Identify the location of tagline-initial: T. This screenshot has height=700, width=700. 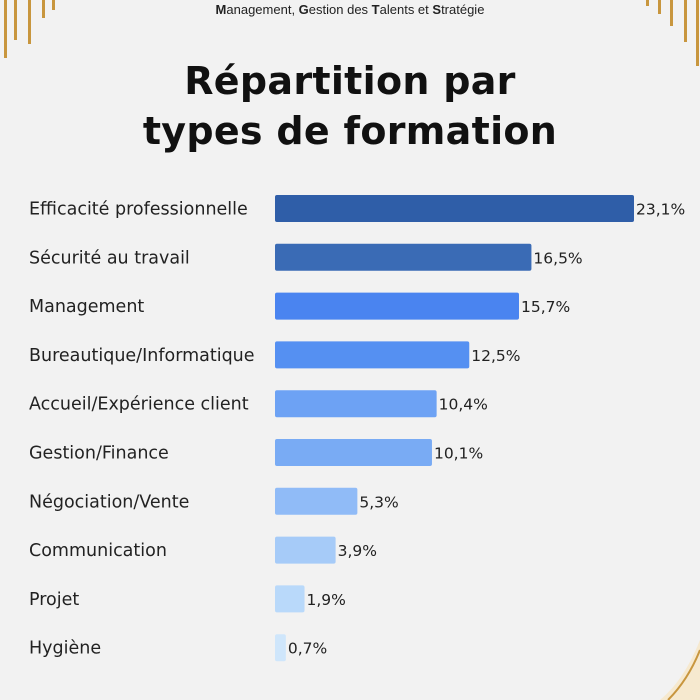
(375, 9).